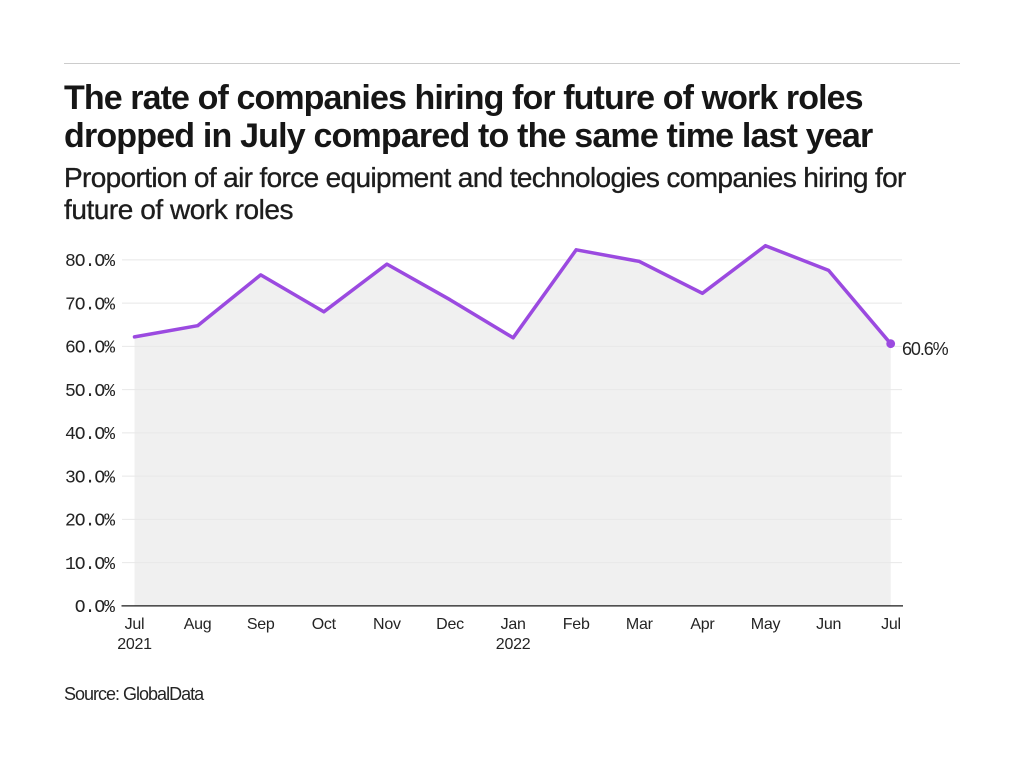 The height and width of the screenshot is (768, 1024). Describe the element at coordinates (134, 644) in the screenshot. I see `svg-text: 2021` at that location.